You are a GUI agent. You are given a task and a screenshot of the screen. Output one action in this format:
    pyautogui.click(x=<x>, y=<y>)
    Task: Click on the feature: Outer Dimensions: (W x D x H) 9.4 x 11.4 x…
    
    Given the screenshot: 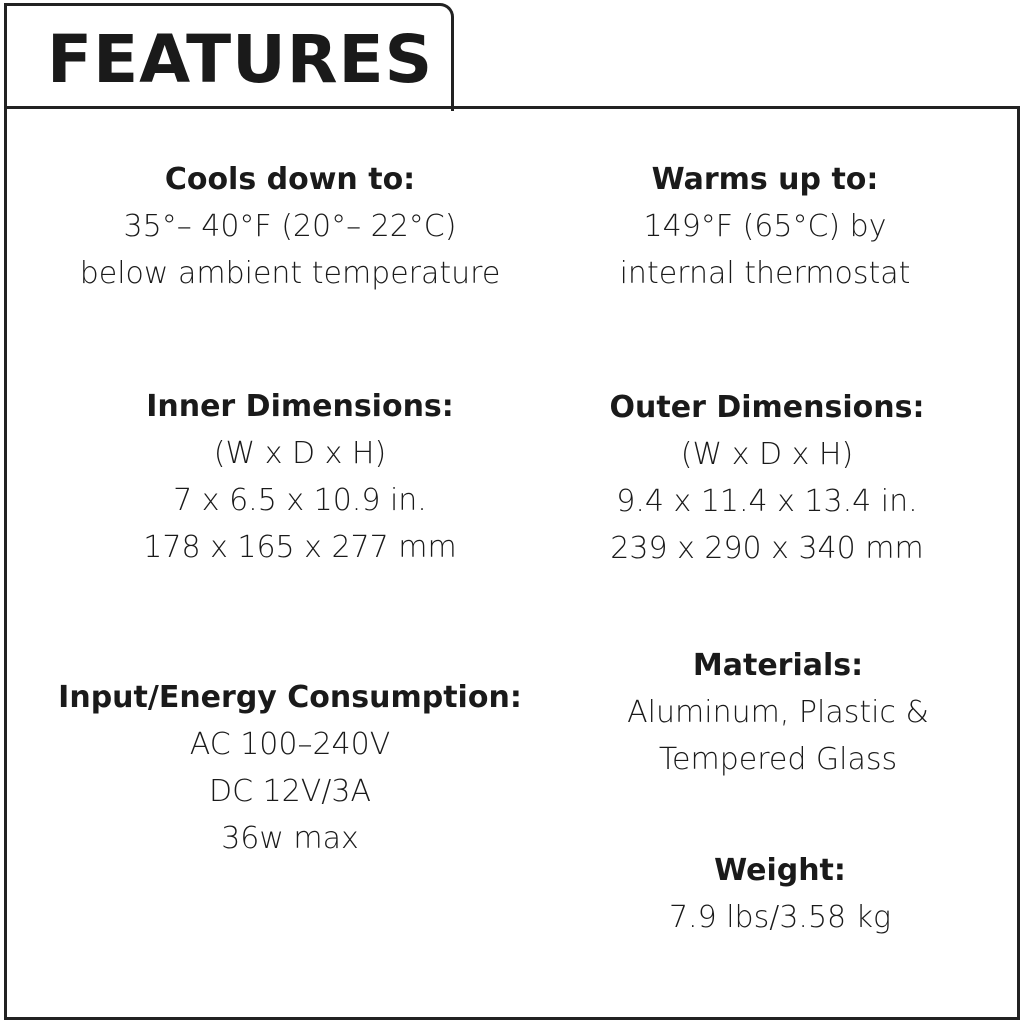 What is the action you would take?
    pyautogui.click(x=767, y=478)
    